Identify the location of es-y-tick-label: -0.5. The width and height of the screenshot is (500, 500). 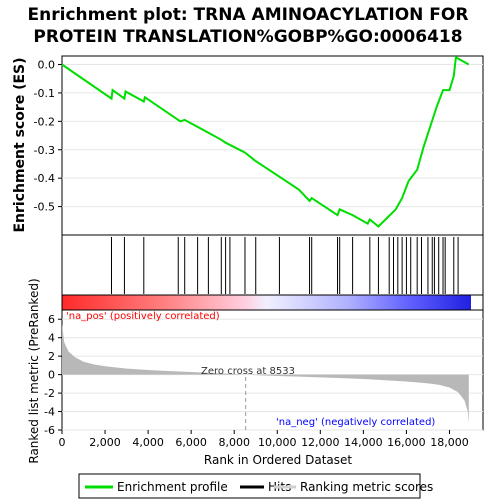
(44, 207).